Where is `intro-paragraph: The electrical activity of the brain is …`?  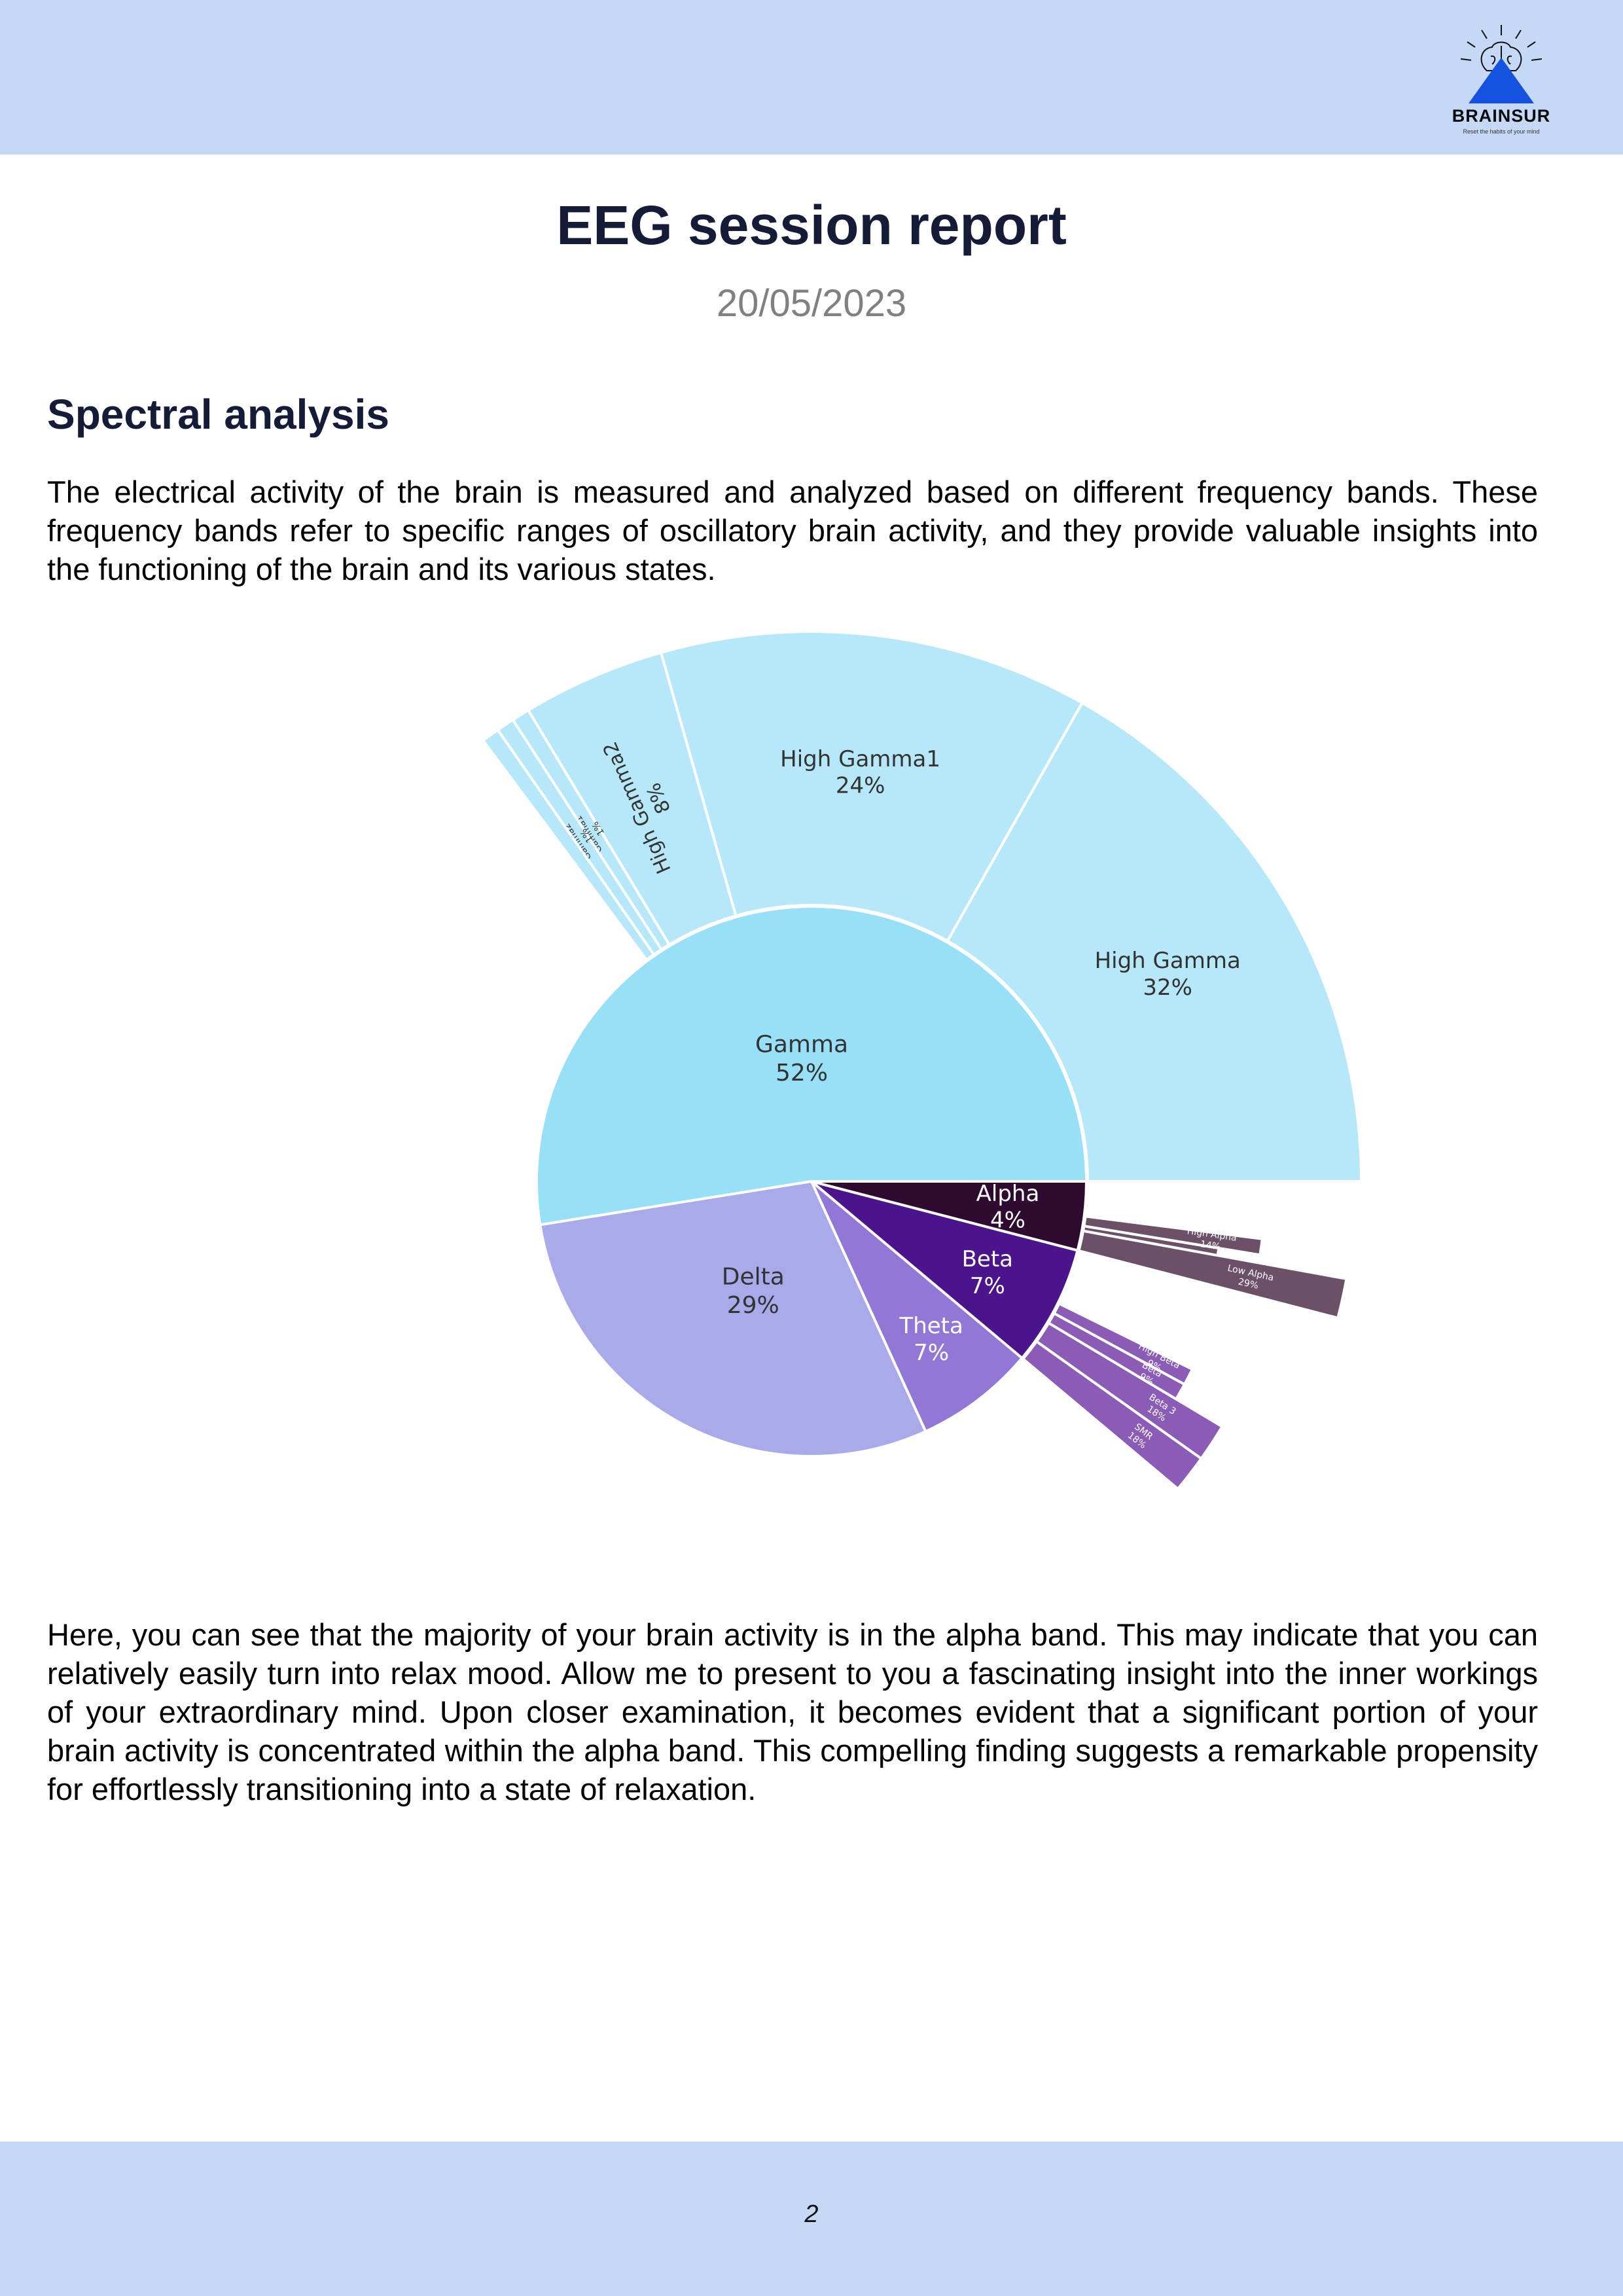 intro-paragraph: The electrical activity of the brain is … is located at coordinates (793, 530).